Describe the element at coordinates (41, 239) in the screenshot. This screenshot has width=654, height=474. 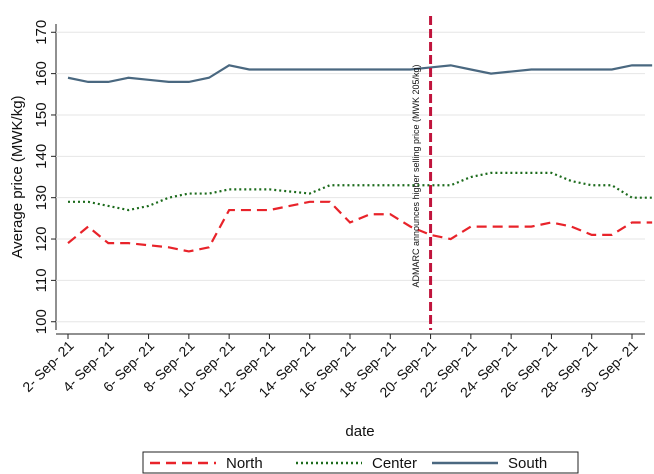
I see `y-tick-label: 120` at that location.